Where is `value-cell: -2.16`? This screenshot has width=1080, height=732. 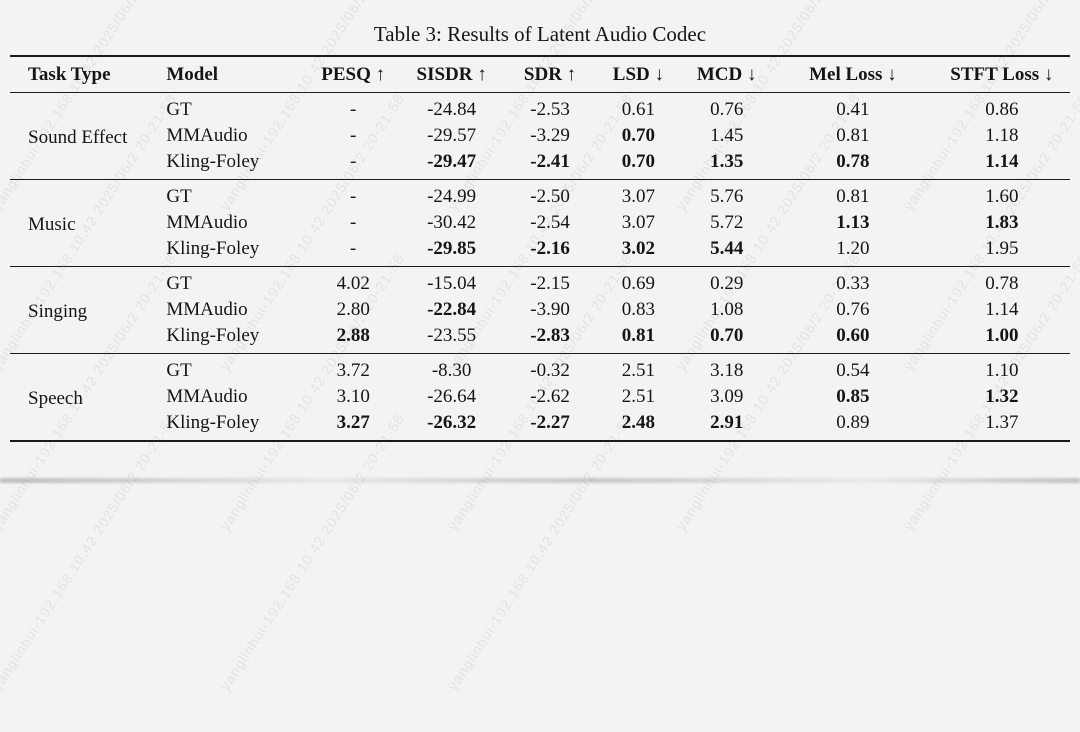
value-cell: -2.16 is located at coordinates (550, 248).